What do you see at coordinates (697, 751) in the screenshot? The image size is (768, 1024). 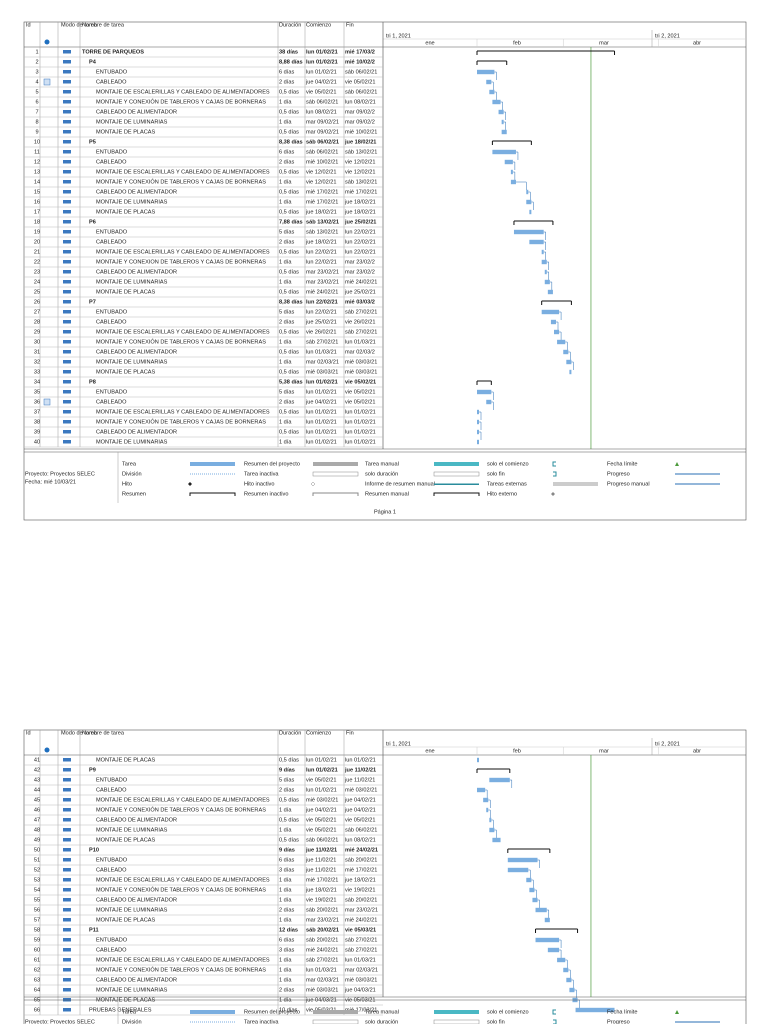 I see `timescale-label: abr` at bounding box center [697, 751].